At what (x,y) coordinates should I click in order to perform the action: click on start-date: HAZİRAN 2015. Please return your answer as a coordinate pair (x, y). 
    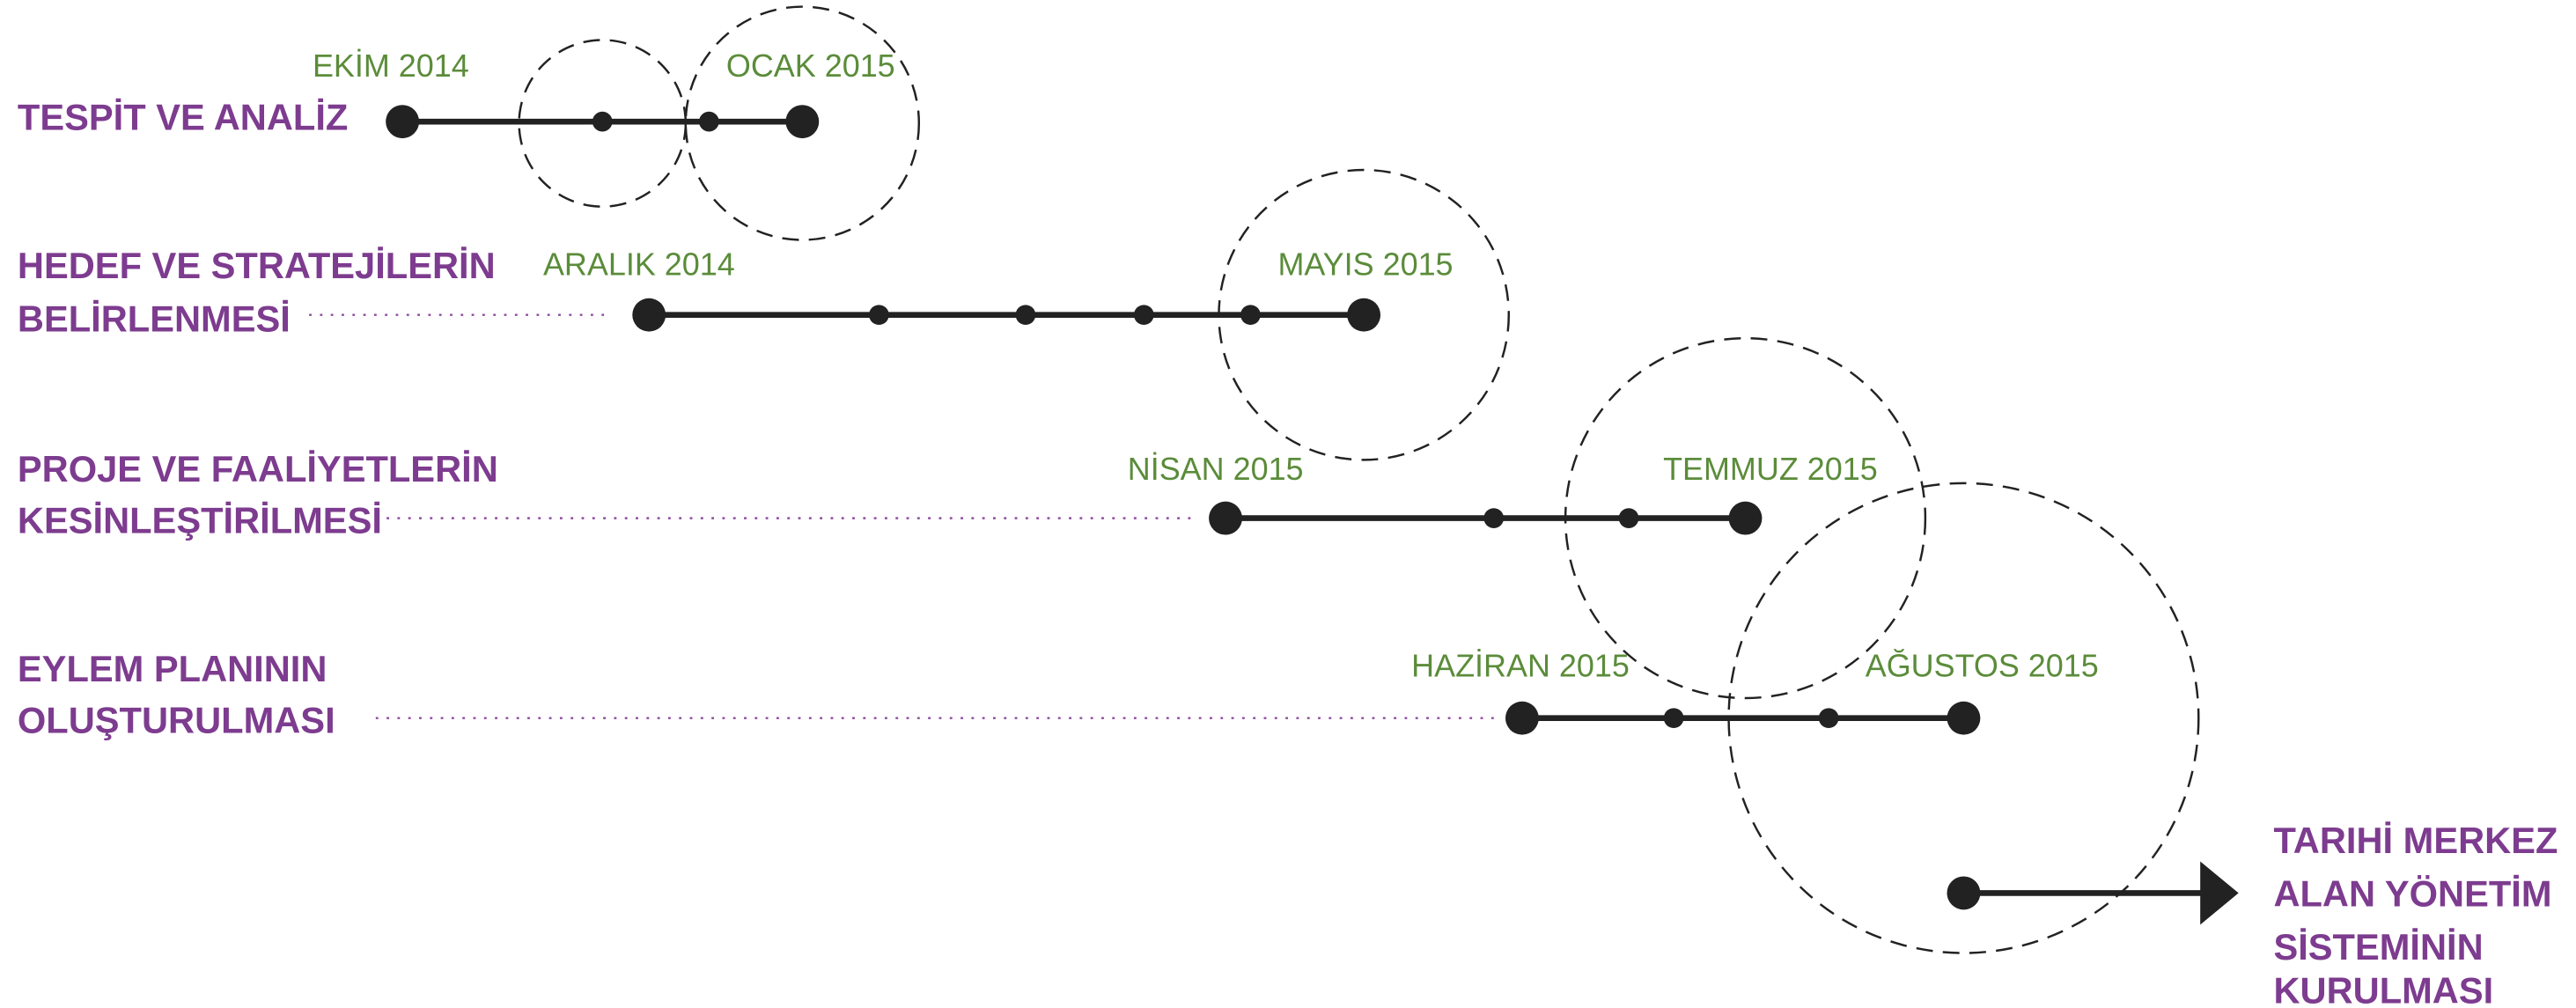
    Looking at the image, I should click on (1520, 665).